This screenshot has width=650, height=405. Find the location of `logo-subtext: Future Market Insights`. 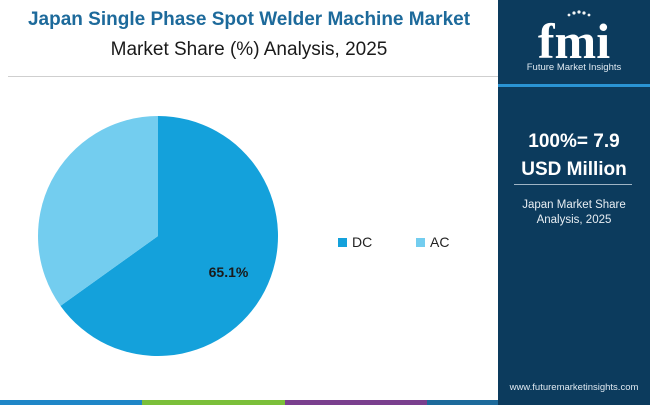

logo-subtext: Future Market Insights is located at coordinates (574, 67).